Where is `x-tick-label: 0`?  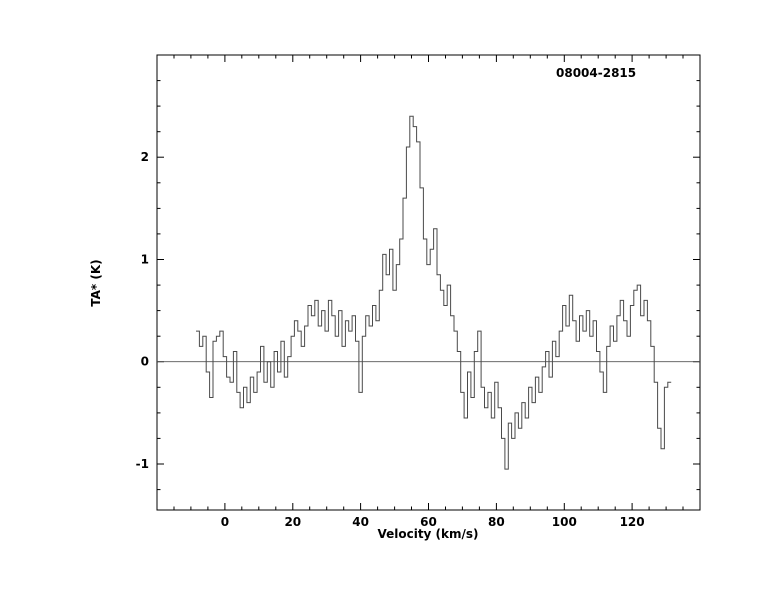 x-tick-label: 0 is located at coordinates (225, 522).